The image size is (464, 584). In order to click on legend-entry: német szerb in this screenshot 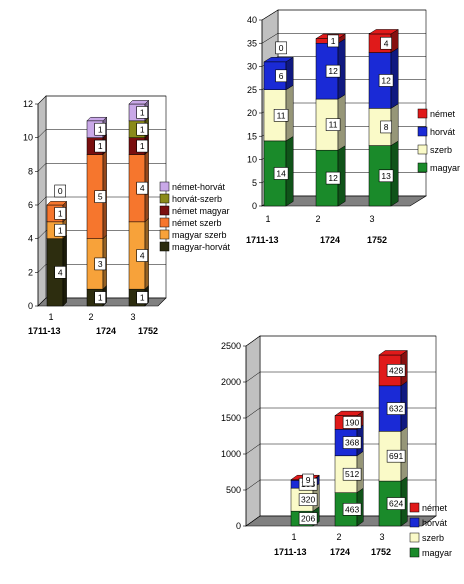, I will do `click(197, 223)`.